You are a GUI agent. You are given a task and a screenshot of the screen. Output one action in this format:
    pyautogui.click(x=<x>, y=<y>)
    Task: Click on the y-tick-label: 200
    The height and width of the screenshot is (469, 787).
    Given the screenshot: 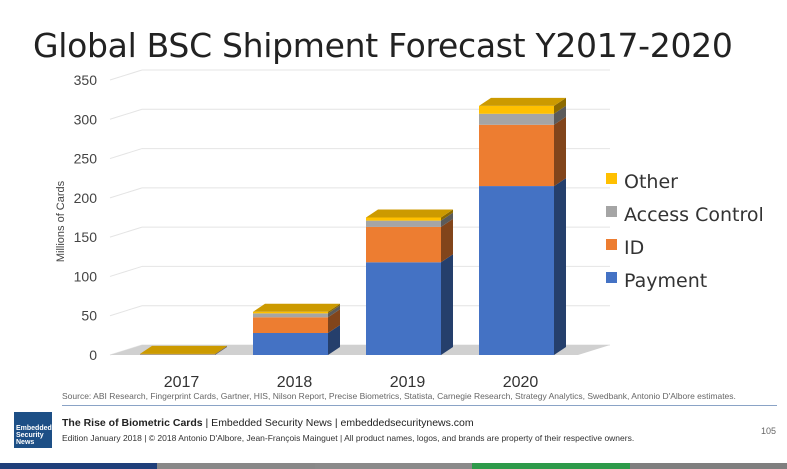 What is the action you would take?
    pyautogui.click(x=86, y=198)
    